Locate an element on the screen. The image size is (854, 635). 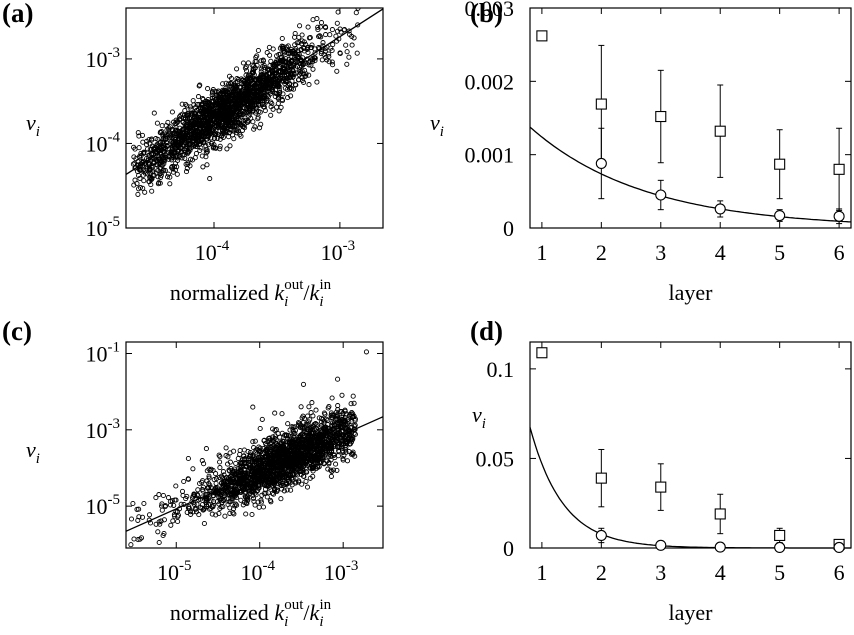
square-marker is located at coordinates (542, 36).